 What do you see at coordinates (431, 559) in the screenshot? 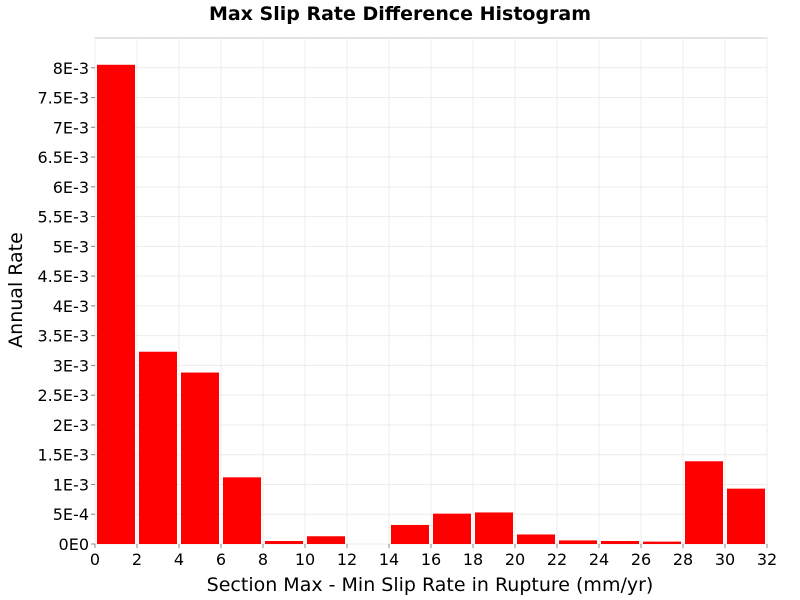
I see `x-tick-label: 16` at bounding box center [431, 559].